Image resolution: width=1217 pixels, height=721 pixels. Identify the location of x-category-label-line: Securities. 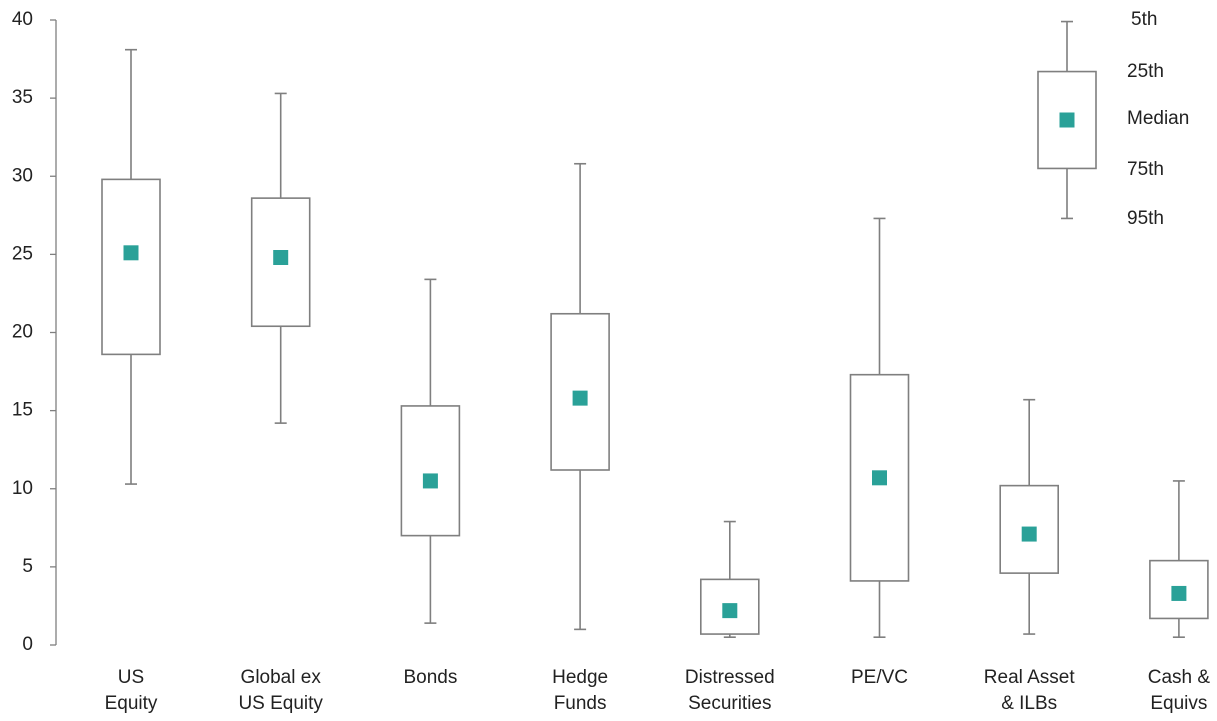
(729, 703).